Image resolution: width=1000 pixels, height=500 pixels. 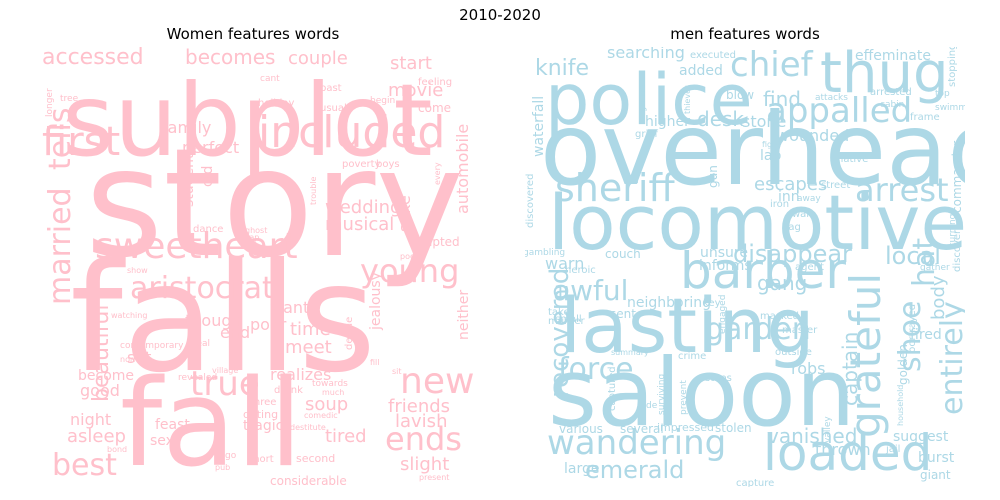 What do you see at coordinates (462, 169) in the screenshot?
I see `women-word-automobile: automobile` at bounding box center [462, 169].